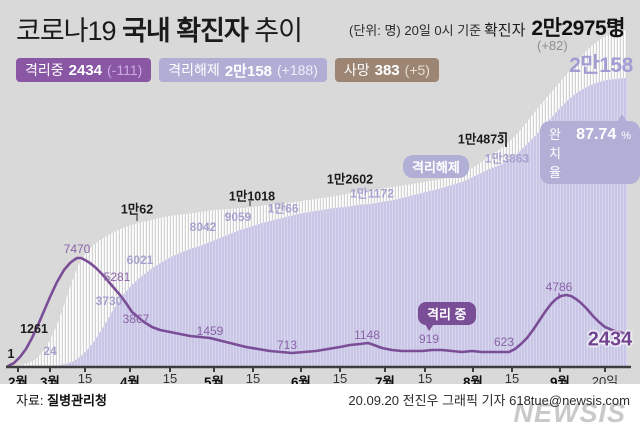 The height and width of the screenshot is (431, 640). Describe the element at coordinates (297, 70) in the screenshot. I see `badge-delta: (+188)` at that location.